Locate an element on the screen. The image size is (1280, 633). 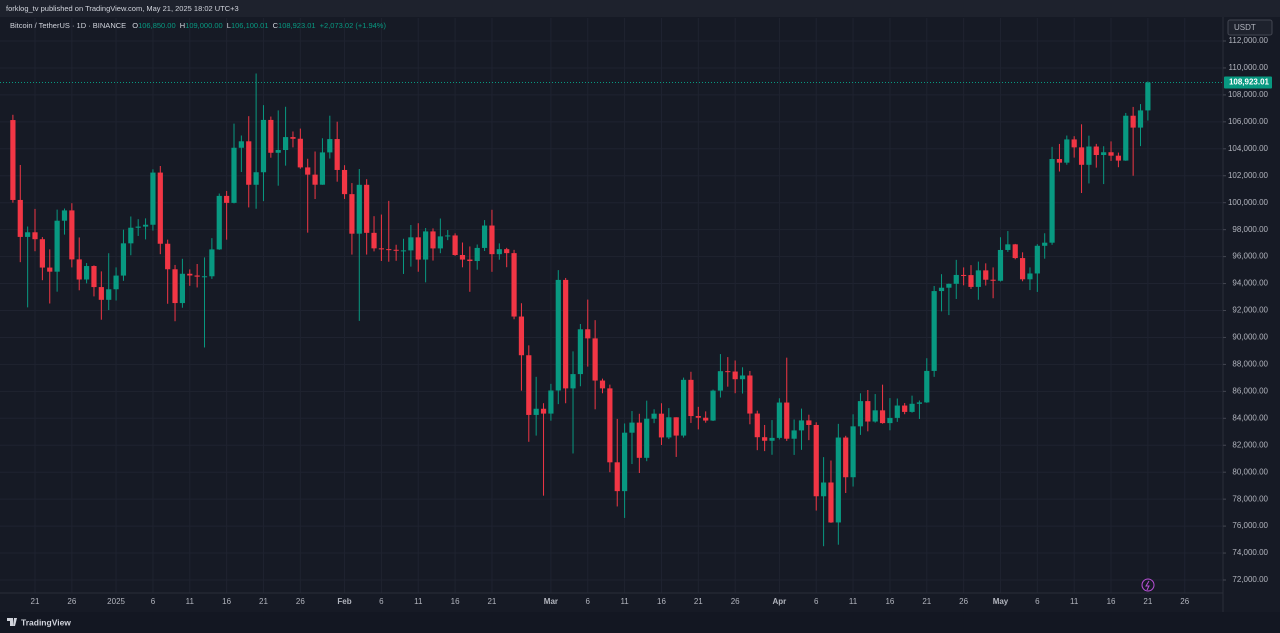
x-tick-label: May is located at coordinates (1001, 601).